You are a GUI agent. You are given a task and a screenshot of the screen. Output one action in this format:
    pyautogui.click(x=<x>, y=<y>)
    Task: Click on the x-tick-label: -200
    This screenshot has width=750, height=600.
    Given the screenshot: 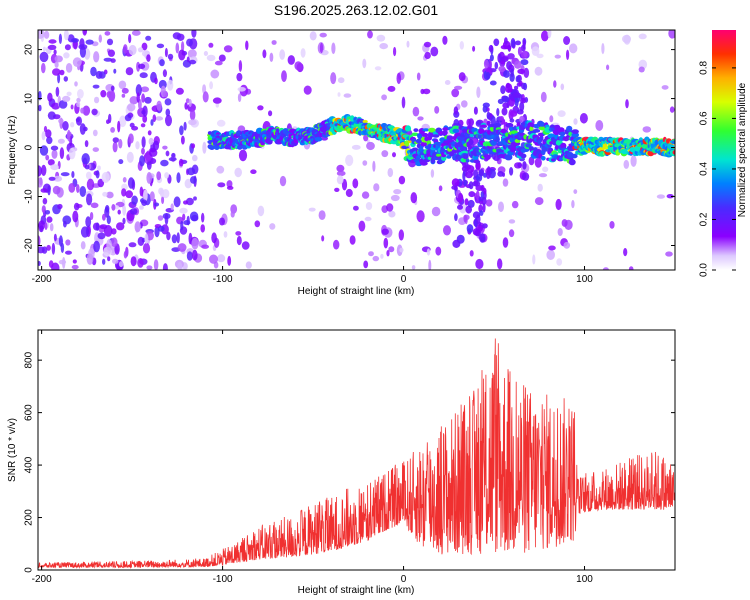 What is the action you would take?
    pyautogui.click(x=42, y=279)
    